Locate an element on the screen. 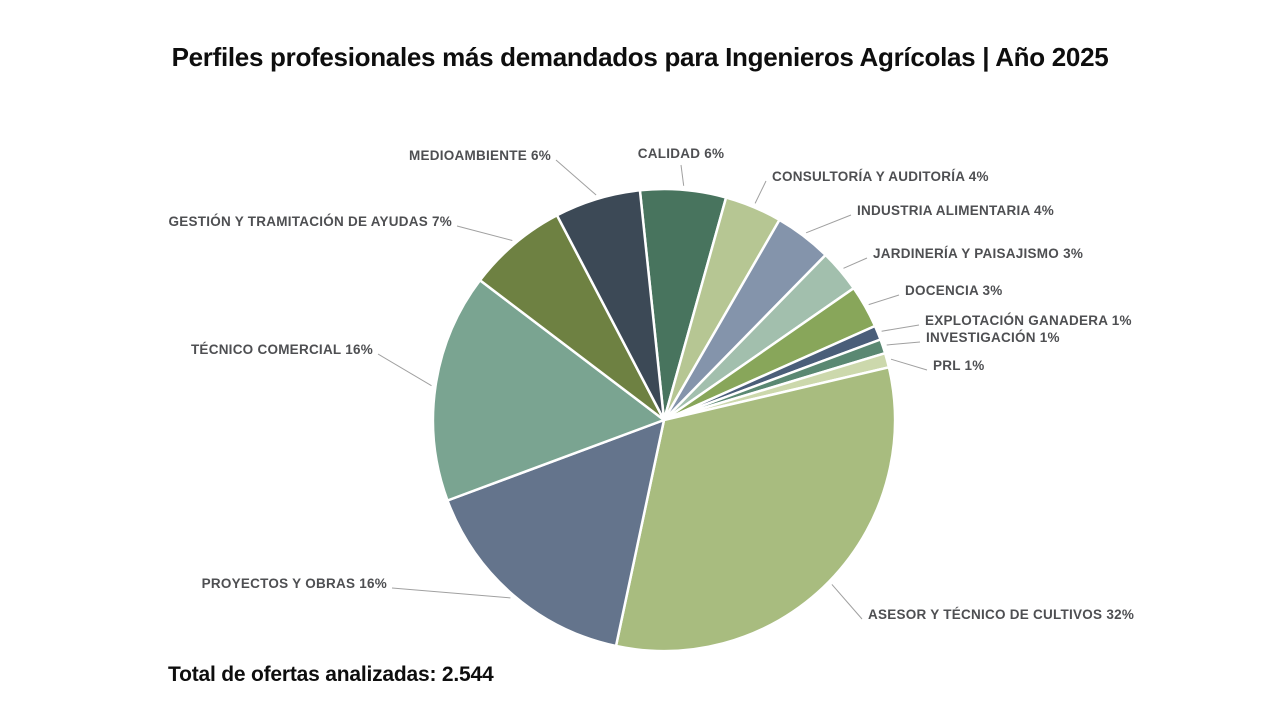 Image resolution: width=1280 pixels, height=720 pixels. pie-slice-tecnico-comercial is located at coordinates (548, 390).